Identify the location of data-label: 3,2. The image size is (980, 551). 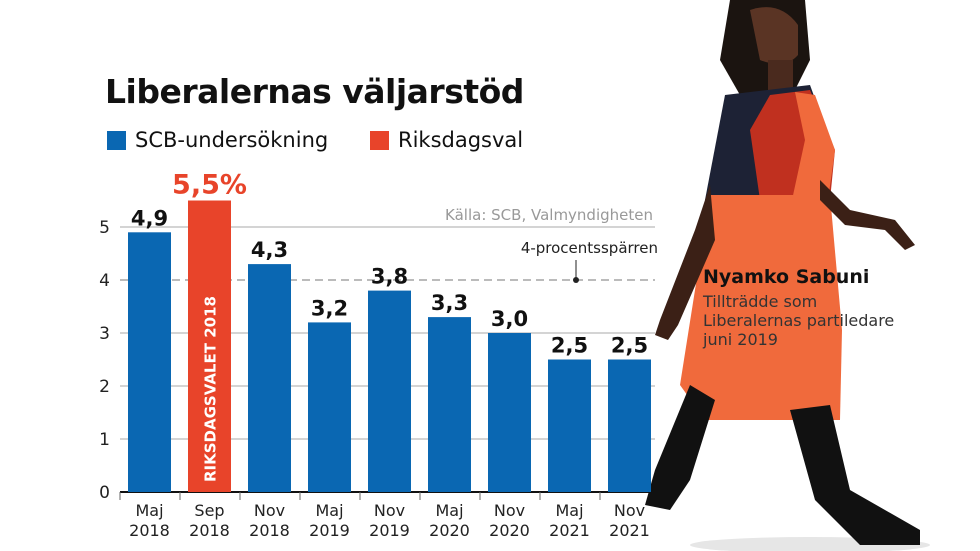
(329, 308).